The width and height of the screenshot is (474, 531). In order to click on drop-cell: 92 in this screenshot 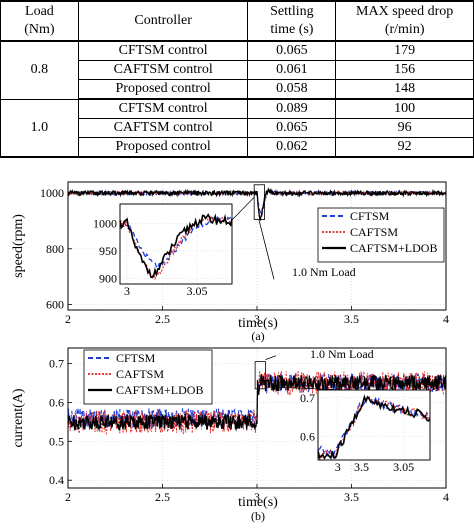, I will do `click(404, 147)`.